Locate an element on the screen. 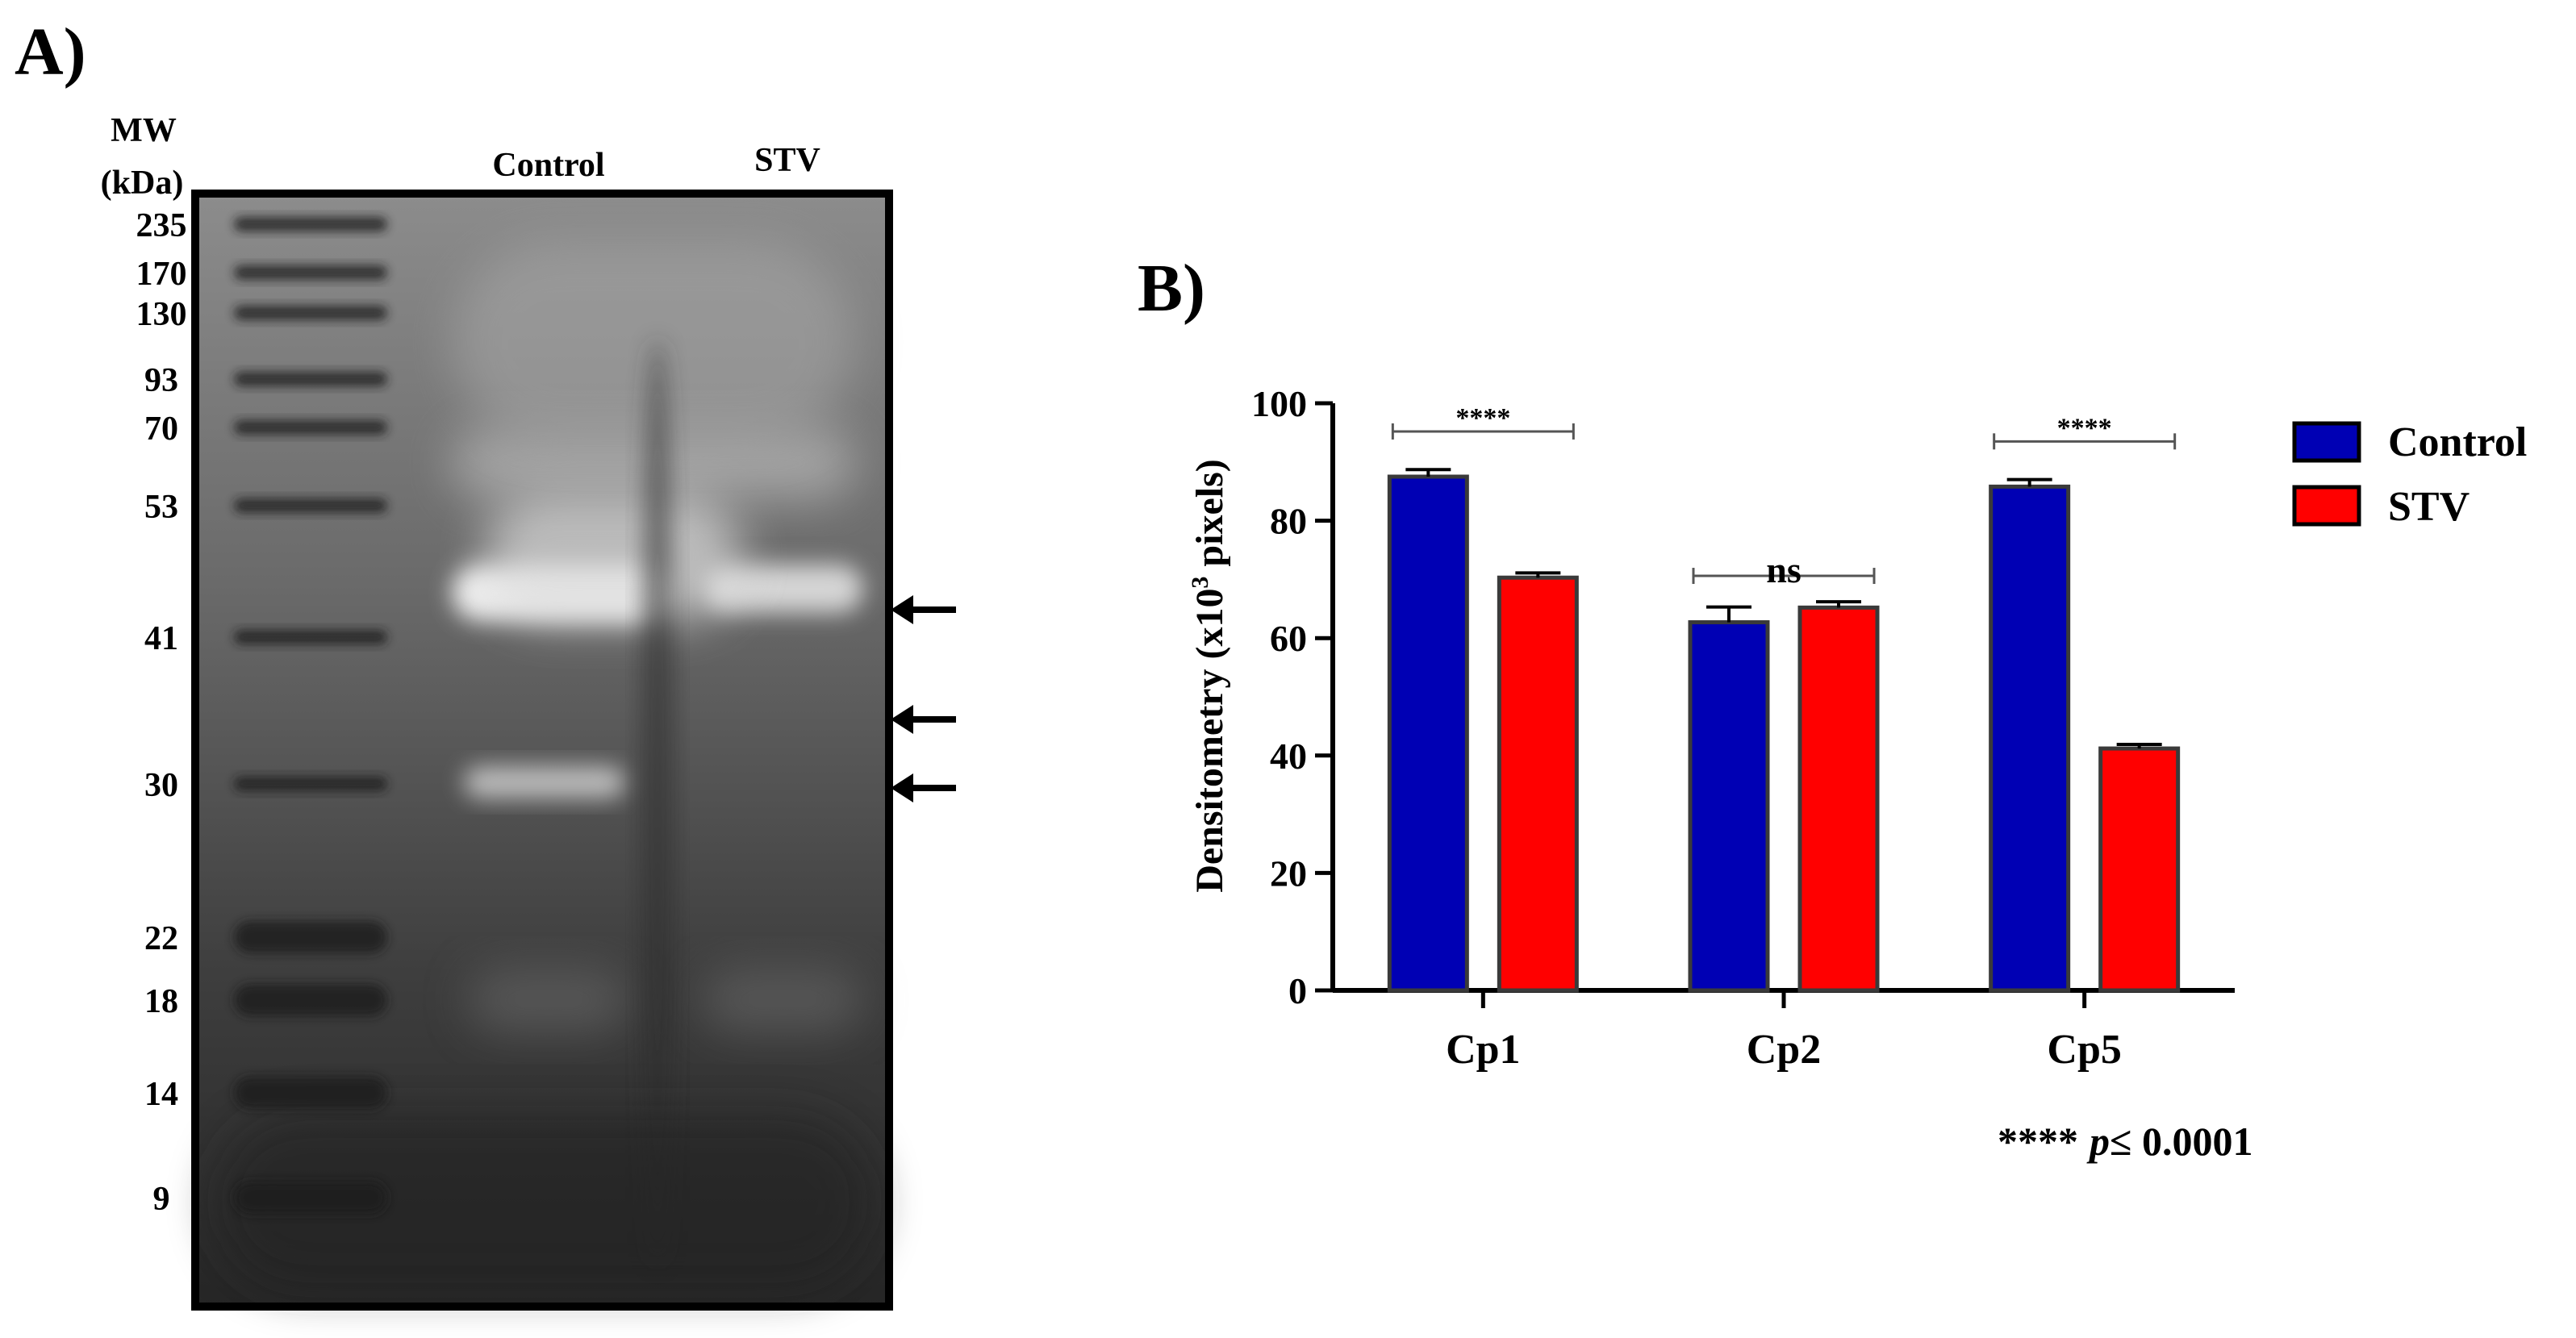  mw-marker-label: 9 is located at coordinates (161, 1199).